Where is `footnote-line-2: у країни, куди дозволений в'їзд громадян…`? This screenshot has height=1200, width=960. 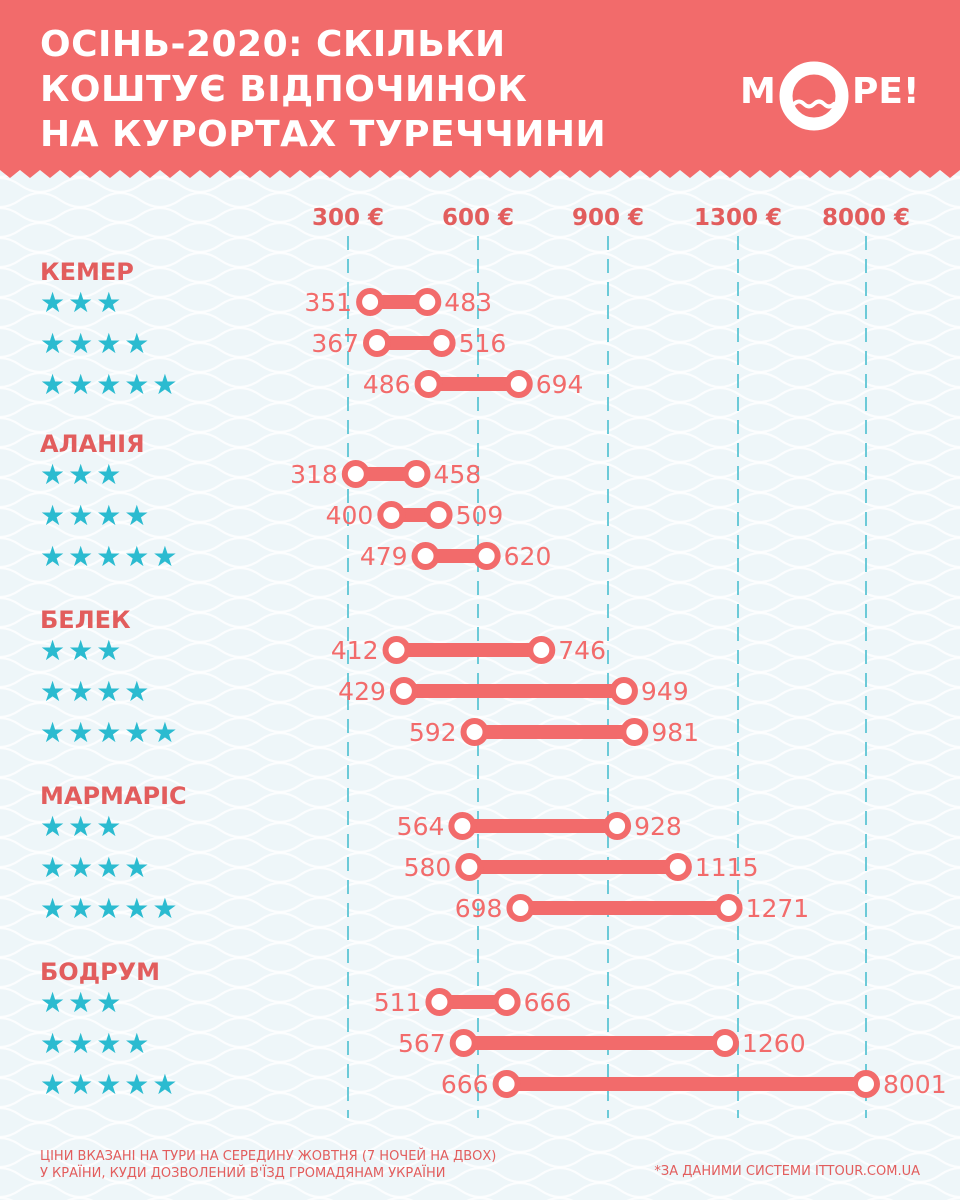
footnote-line-2: у країни, куди дозволений в'їзд громадян… is located at coordinates (243, 1173).